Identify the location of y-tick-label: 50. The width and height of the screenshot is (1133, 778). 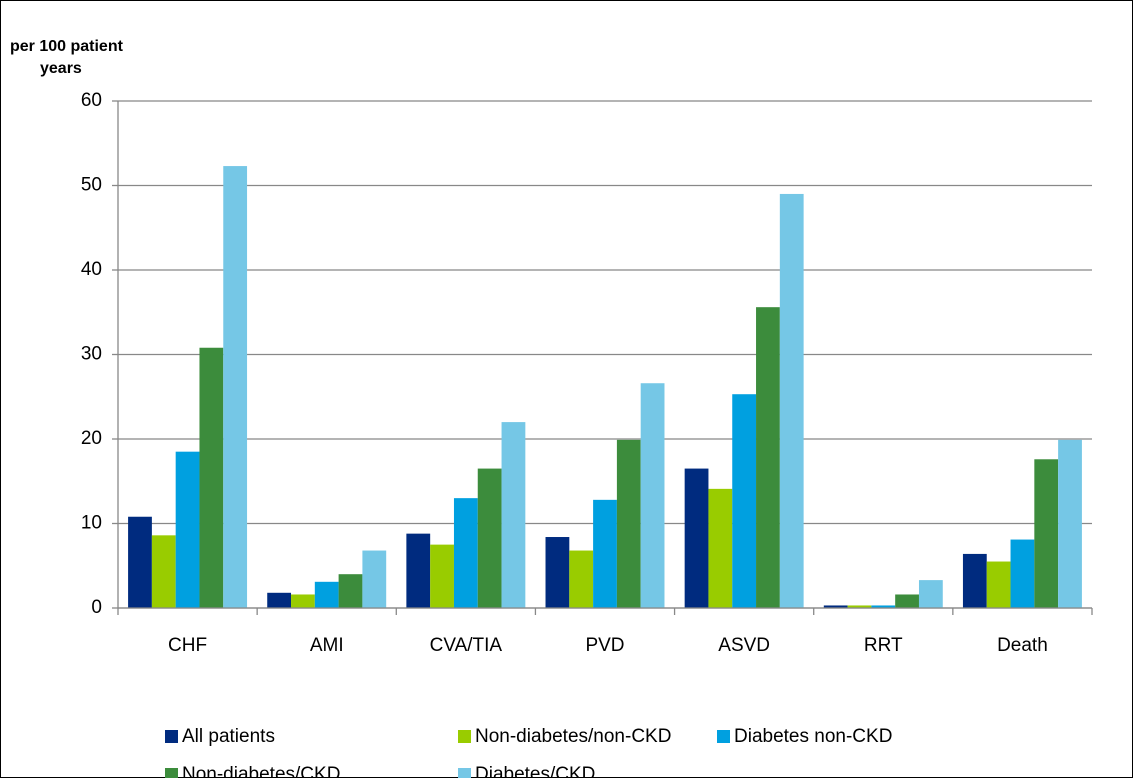
(91, 185).